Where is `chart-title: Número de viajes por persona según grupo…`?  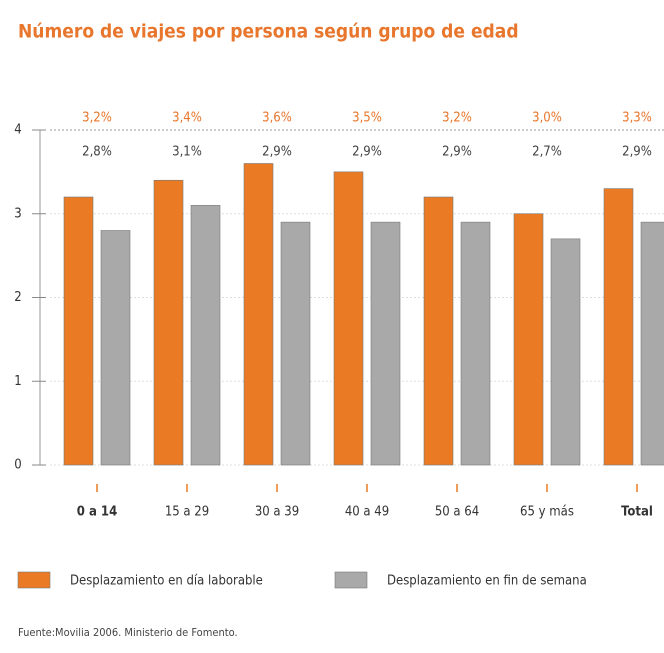 chart-title: Número de viajes por persona según grupo… is located at coordinates (268, 32).